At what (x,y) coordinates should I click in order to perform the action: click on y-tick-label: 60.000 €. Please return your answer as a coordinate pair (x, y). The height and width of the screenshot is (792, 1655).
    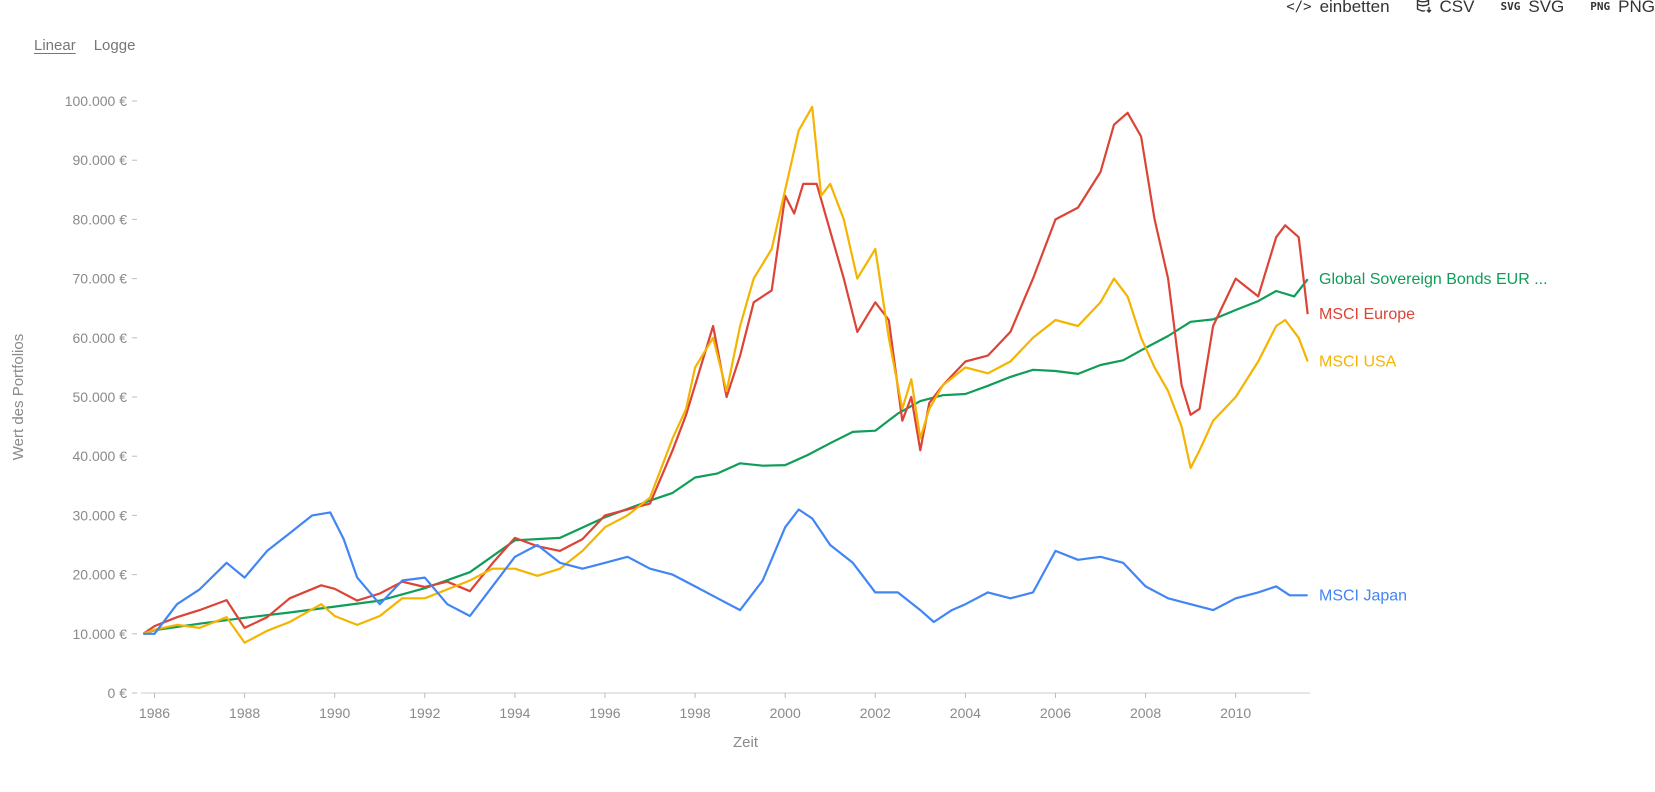
    Looking at the image, I should click on (100, 338).